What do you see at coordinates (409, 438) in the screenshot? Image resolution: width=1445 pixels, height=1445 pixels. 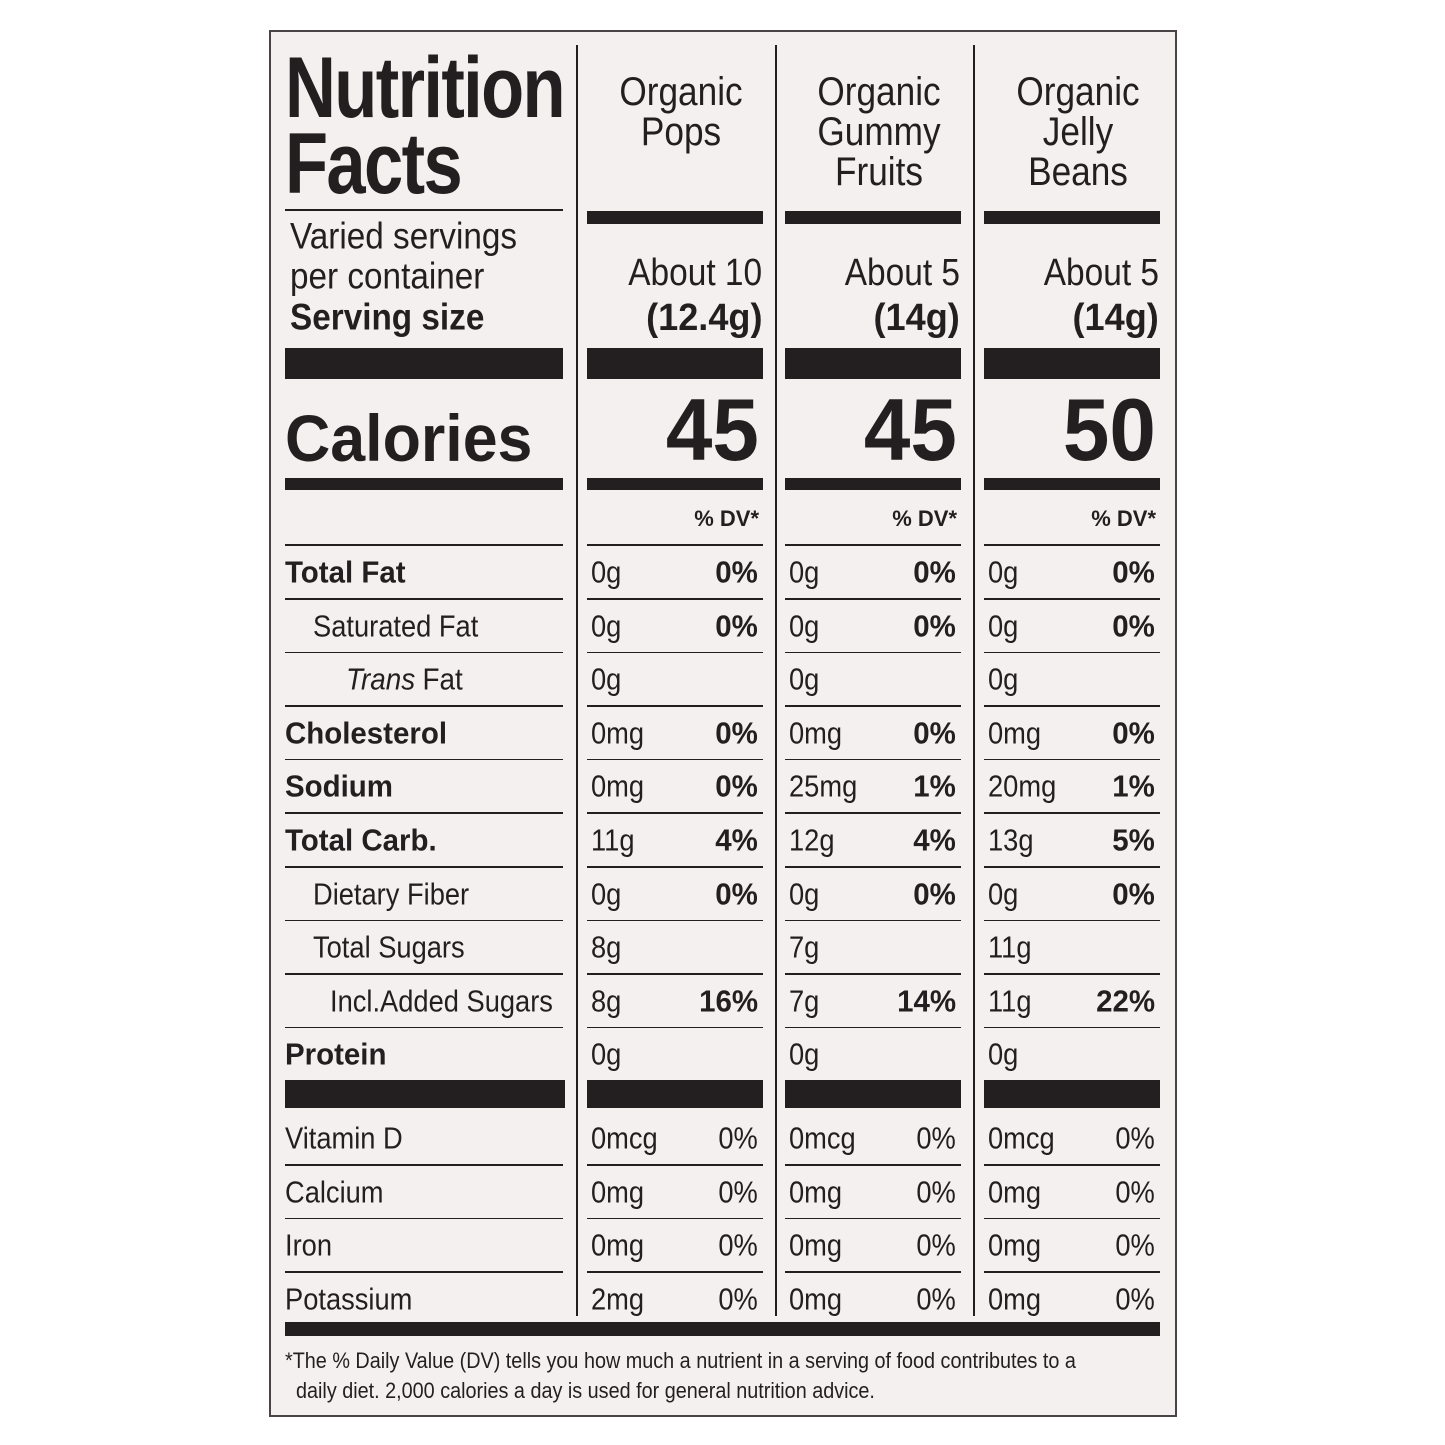 I see `calories-label: Calories` at bounding box center [409, 438].